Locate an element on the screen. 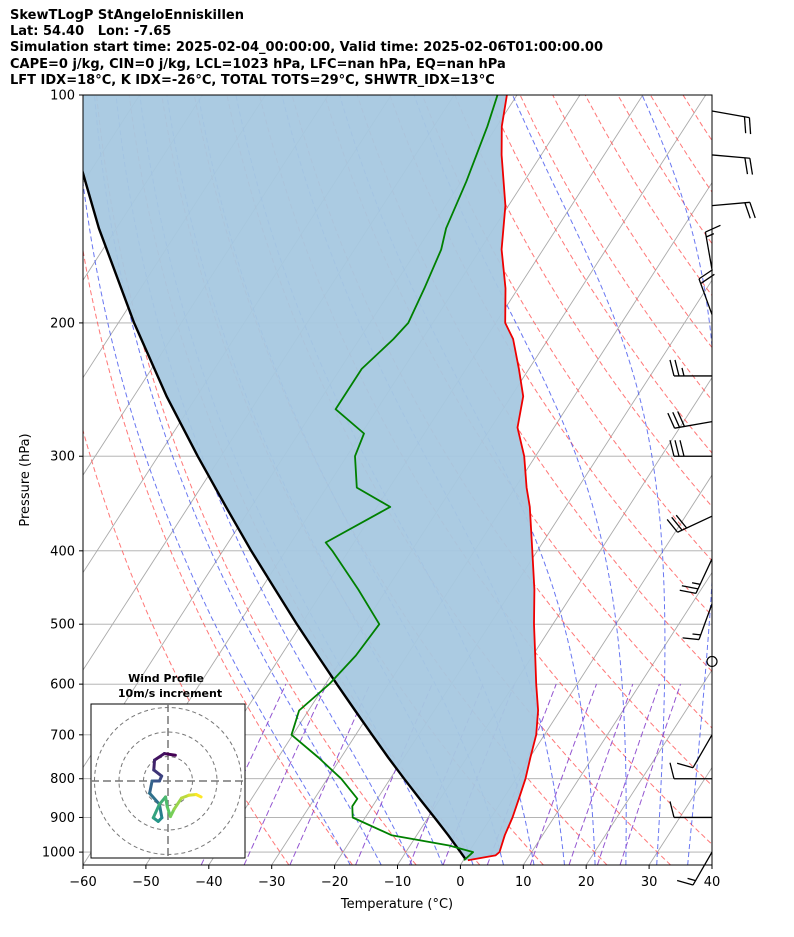  location-line: Lat: 54.40 Lon: -7.65 is located at coordinates (91, 32).